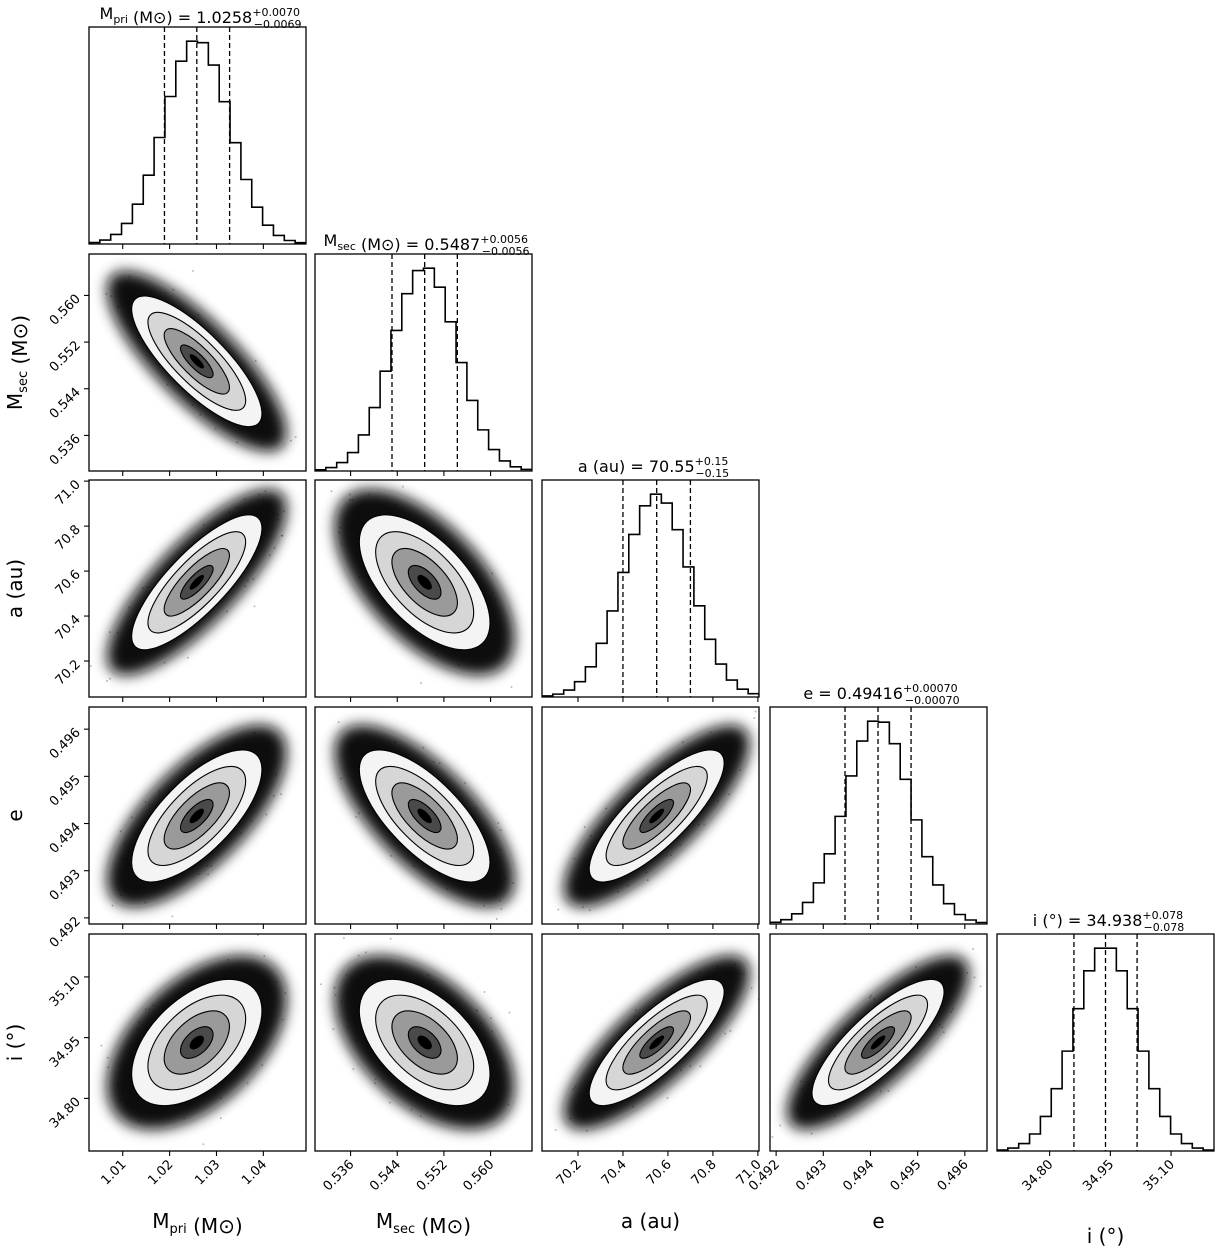 This screenshot has width=1217, height=1255. I want to click on title-symbol: M, so click(107, 13).